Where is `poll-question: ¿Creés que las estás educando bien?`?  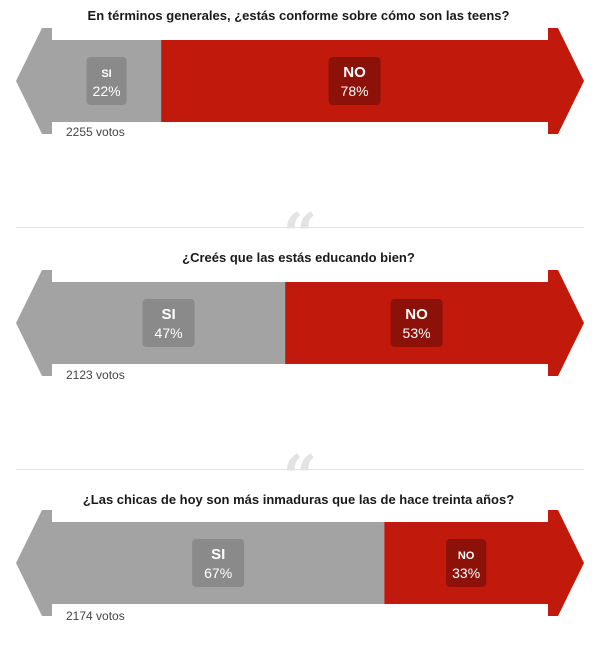
poll-question: ¿Creés que las estás educando bien? is located at coordinates (298, 257).